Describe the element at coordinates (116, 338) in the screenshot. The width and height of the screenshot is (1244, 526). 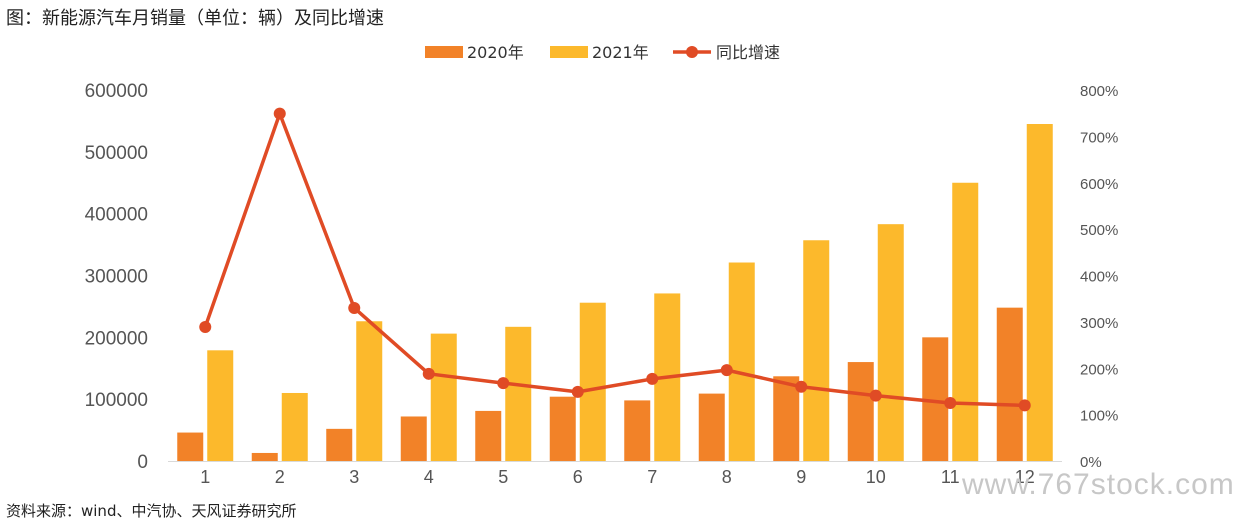
I see `y-left-tick-label: 200000` at that location.